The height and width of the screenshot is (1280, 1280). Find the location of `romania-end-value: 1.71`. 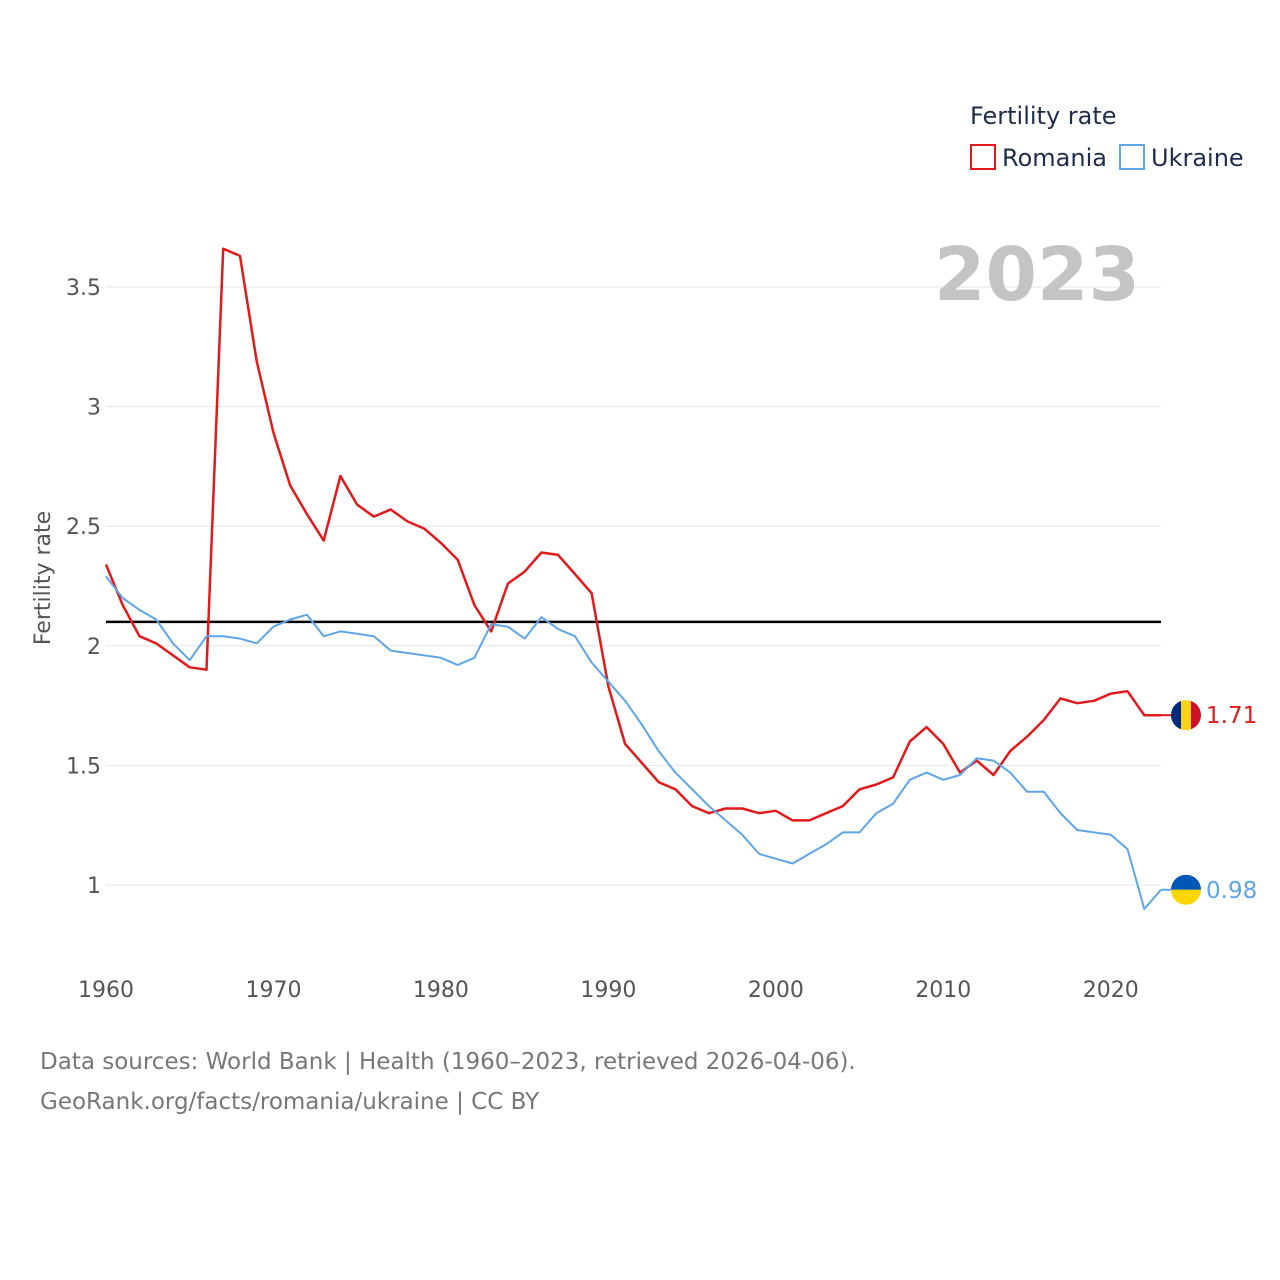

romania-end-value: 1.71 is located at coordinates (1231, 716).